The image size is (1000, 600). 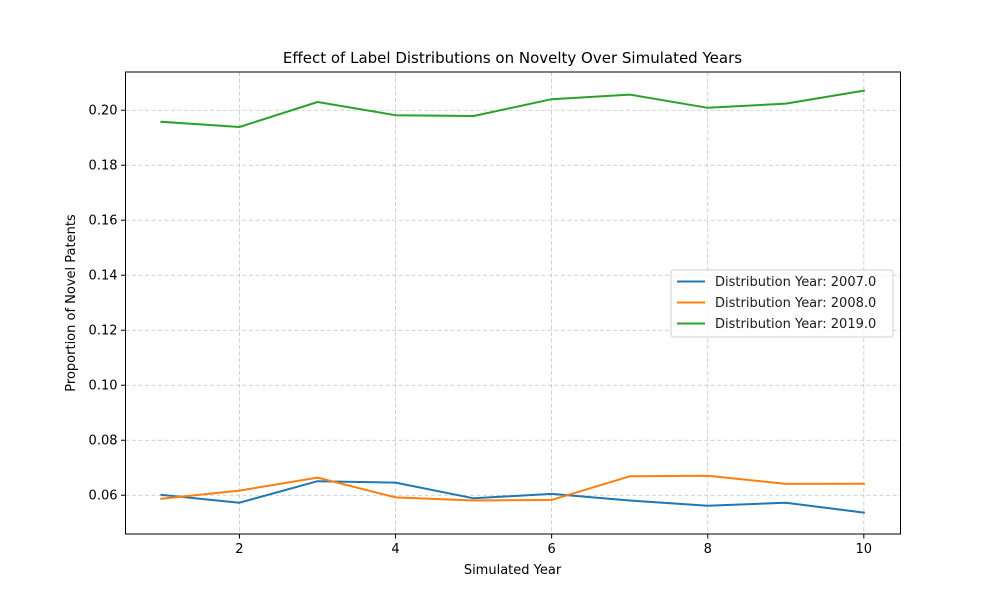 What do you see at coordinates (103, 166) in the screenshot?
I see `y-tick-label: 0.18` at bounding box center [103, 166].